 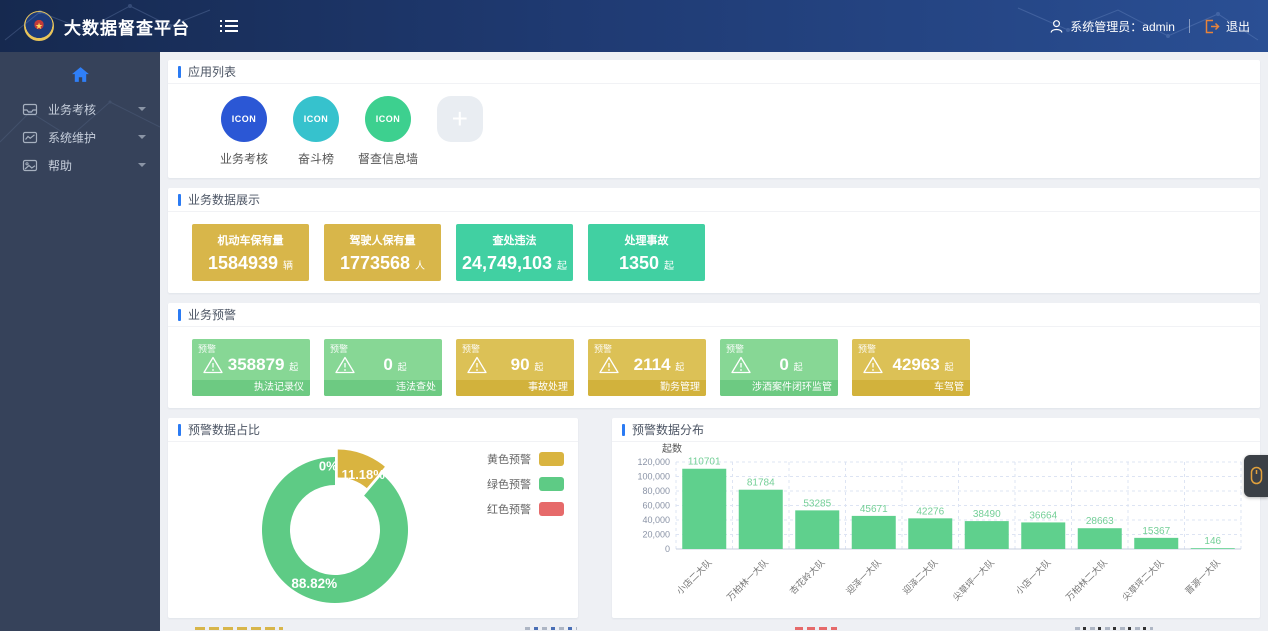 I want to click on mouse-icon, so click(x=1256, y=475).